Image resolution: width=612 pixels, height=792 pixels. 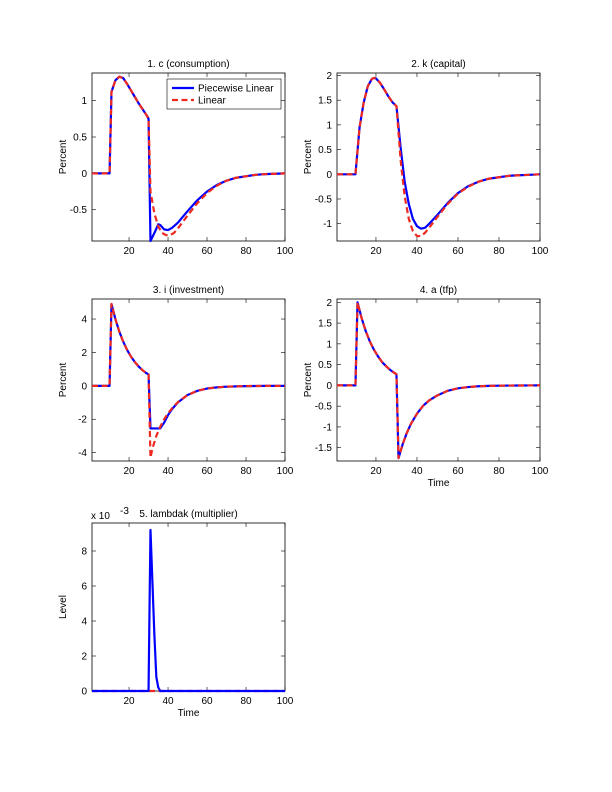 I want to click on legend-label: Linear, so click(x=212, y=101).